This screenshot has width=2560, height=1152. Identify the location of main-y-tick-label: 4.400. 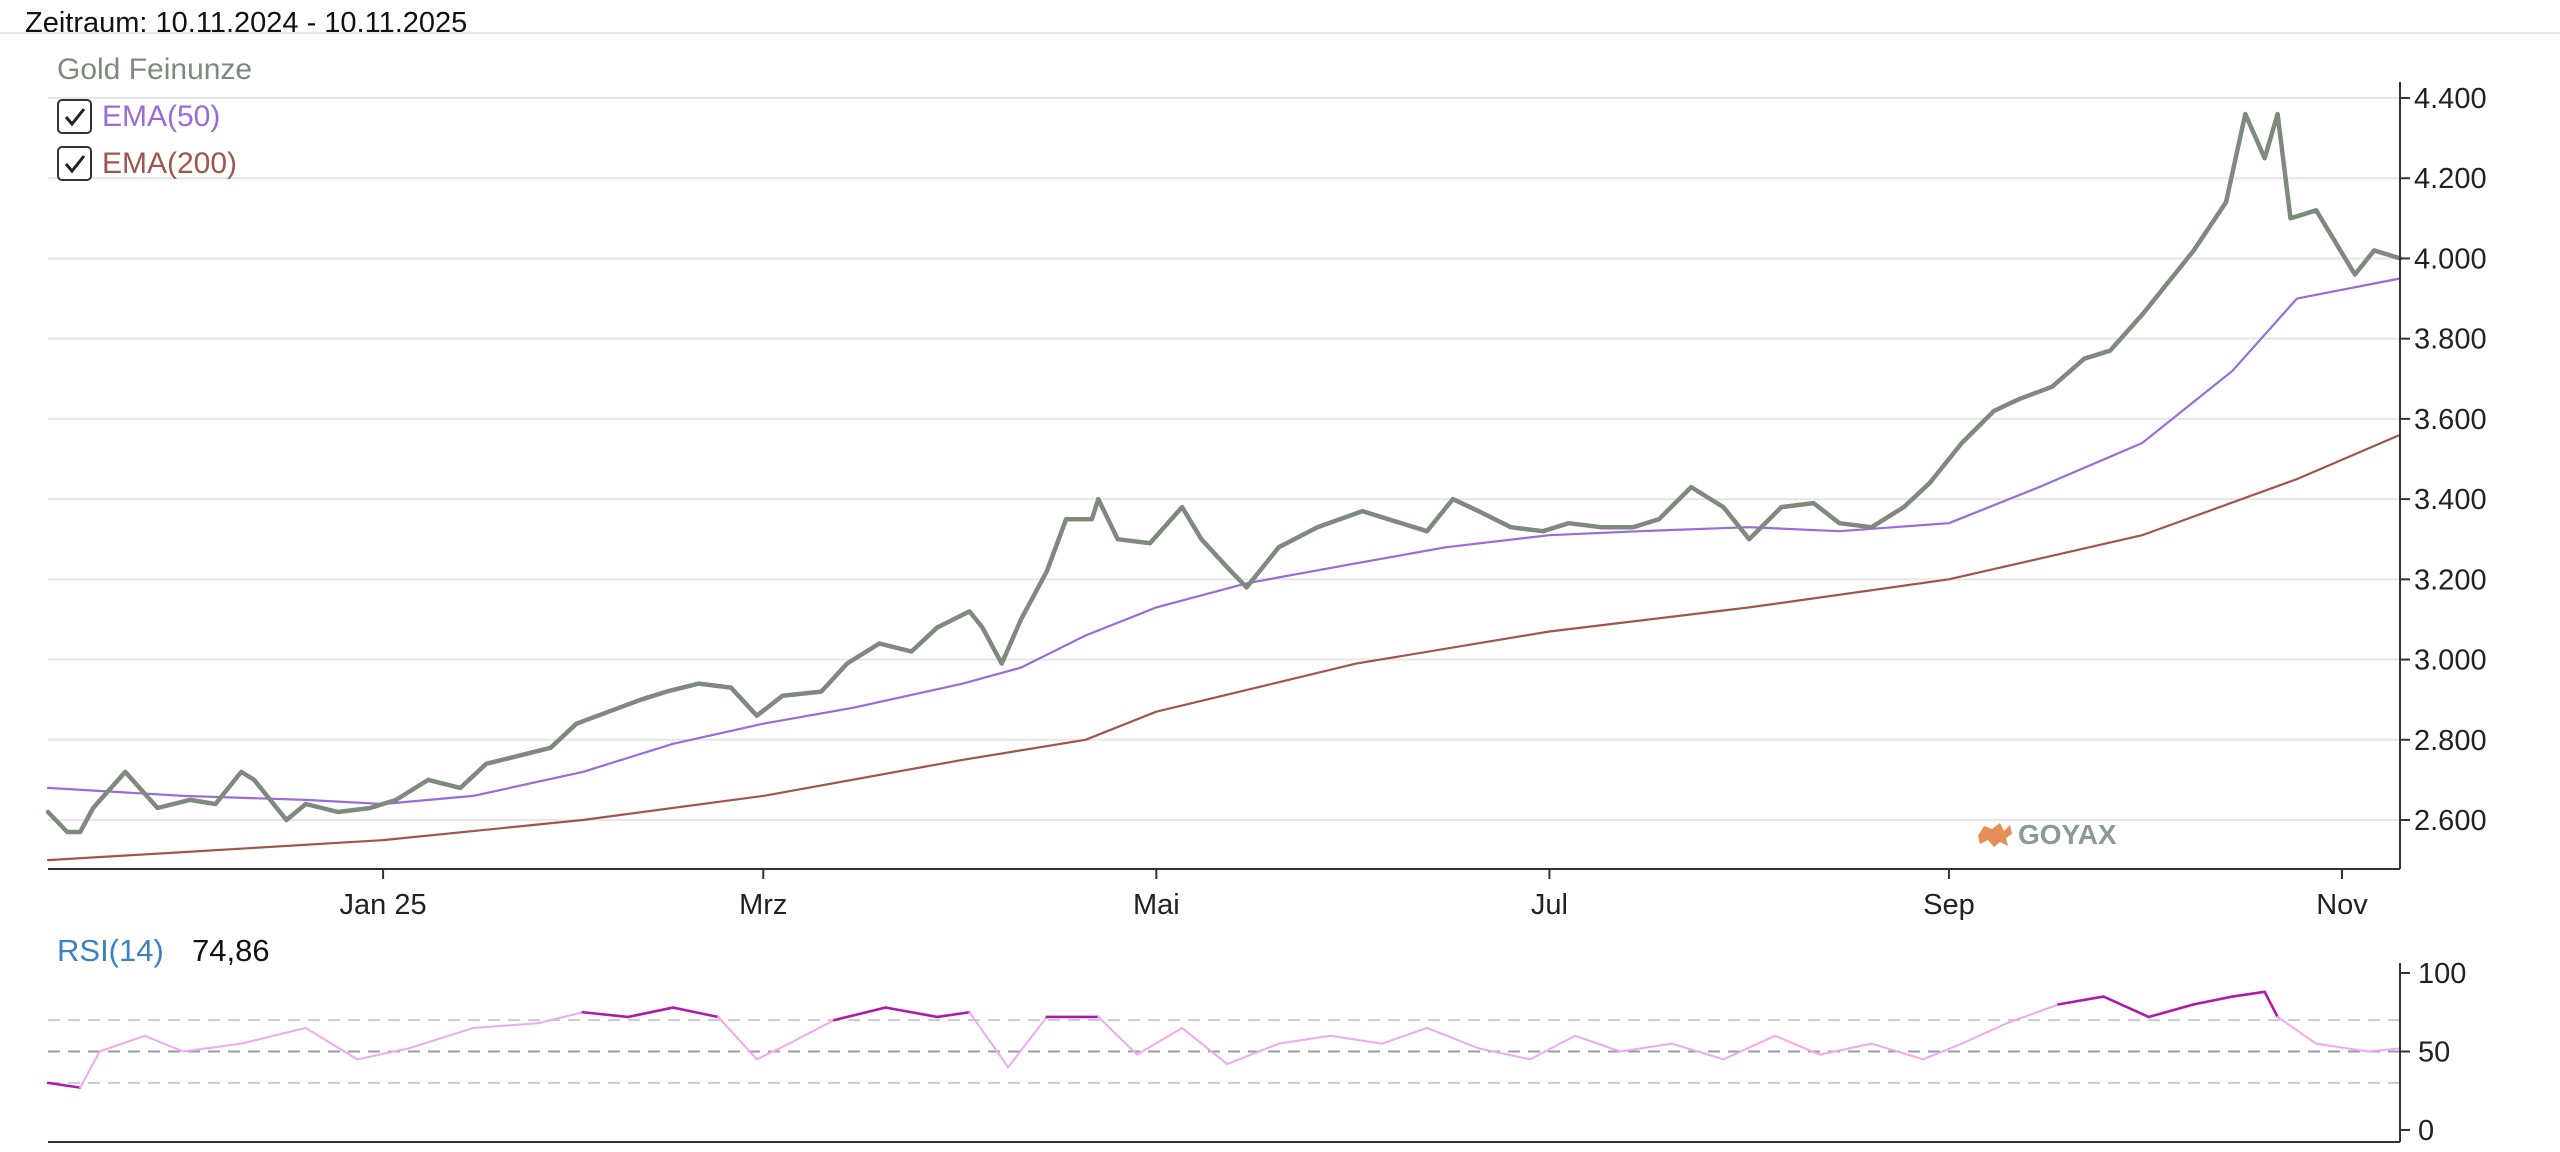
(2450, 99).